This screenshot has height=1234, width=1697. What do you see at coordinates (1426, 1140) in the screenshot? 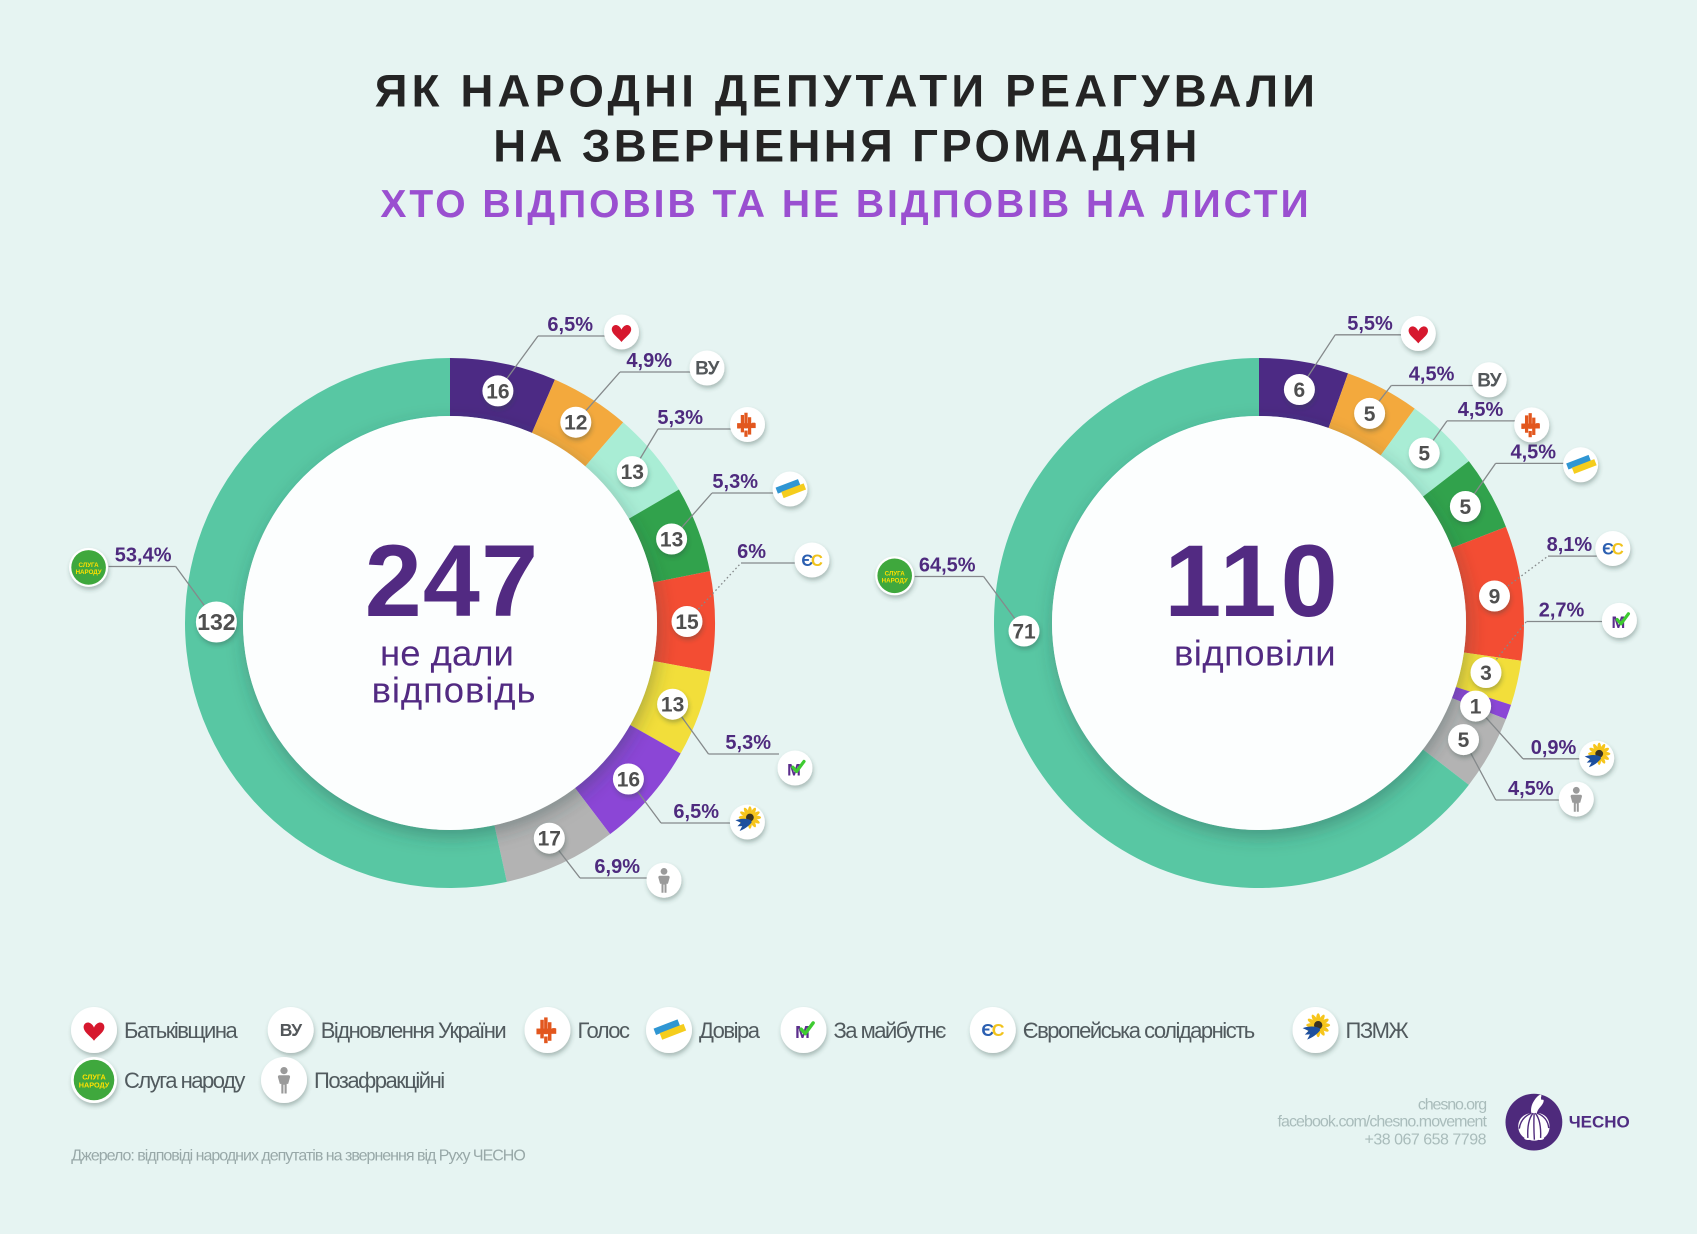
I see `svg-text: +38 067 658 7798` at bounding box center [1426, 1140].